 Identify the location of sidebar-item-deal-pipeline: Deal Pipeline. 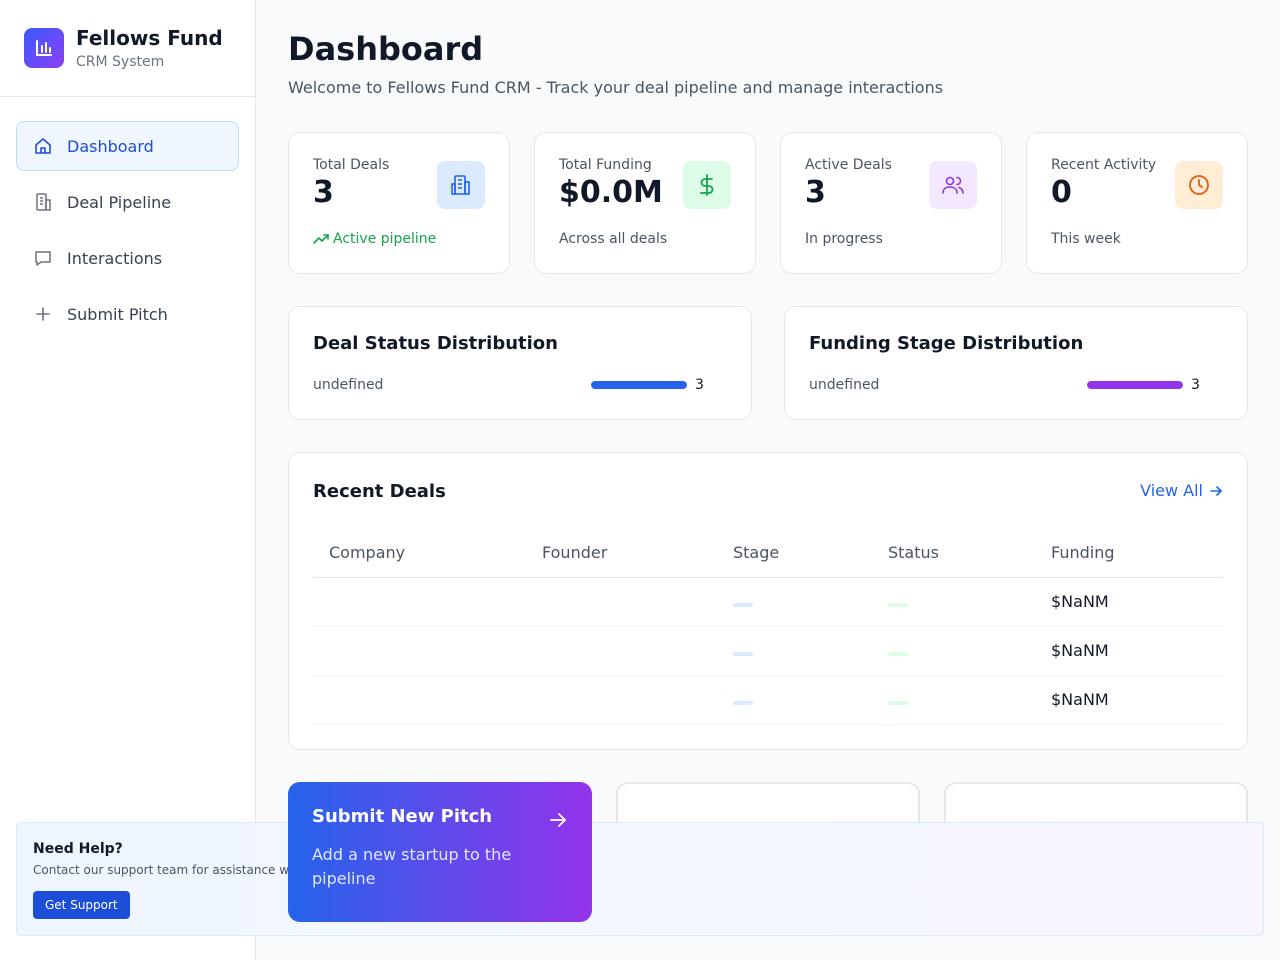
(127, 202).